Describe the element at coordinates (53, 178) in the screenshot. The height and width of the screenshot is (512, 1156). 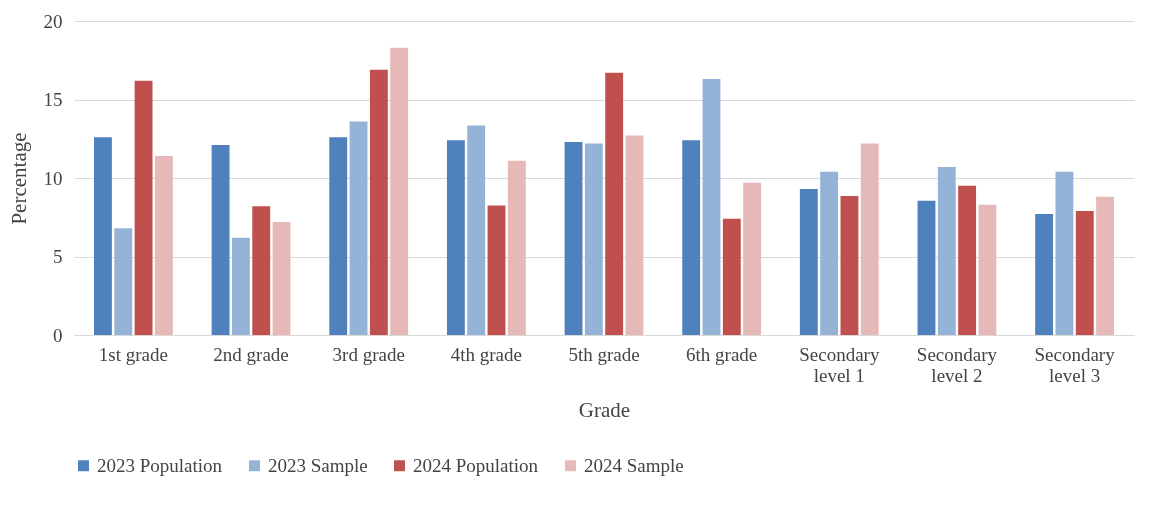
I see `y-tick-label: 10` at that location.